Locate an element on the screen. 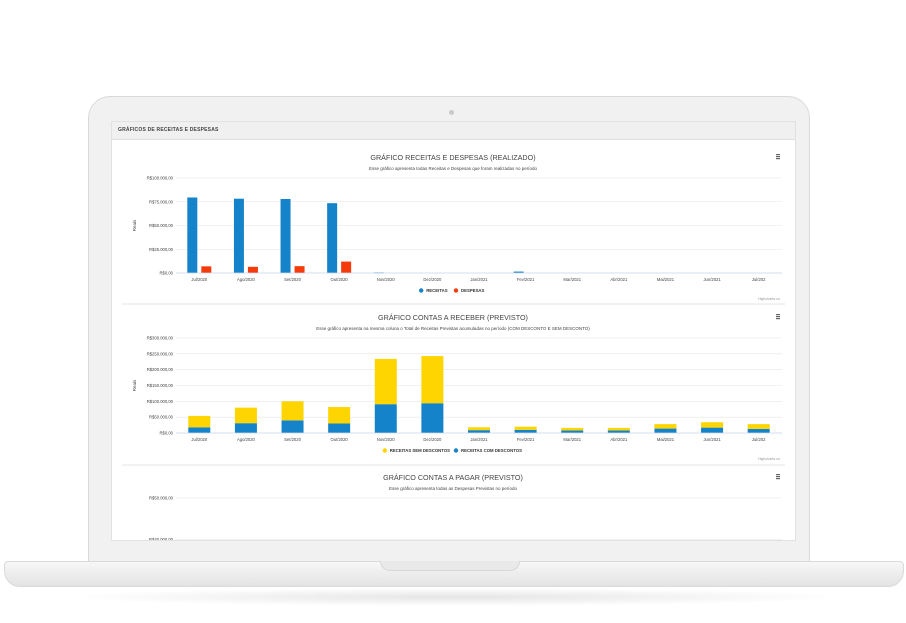  x-tick-label-receber: Dez/2020 is located at coordinates (432, 439).